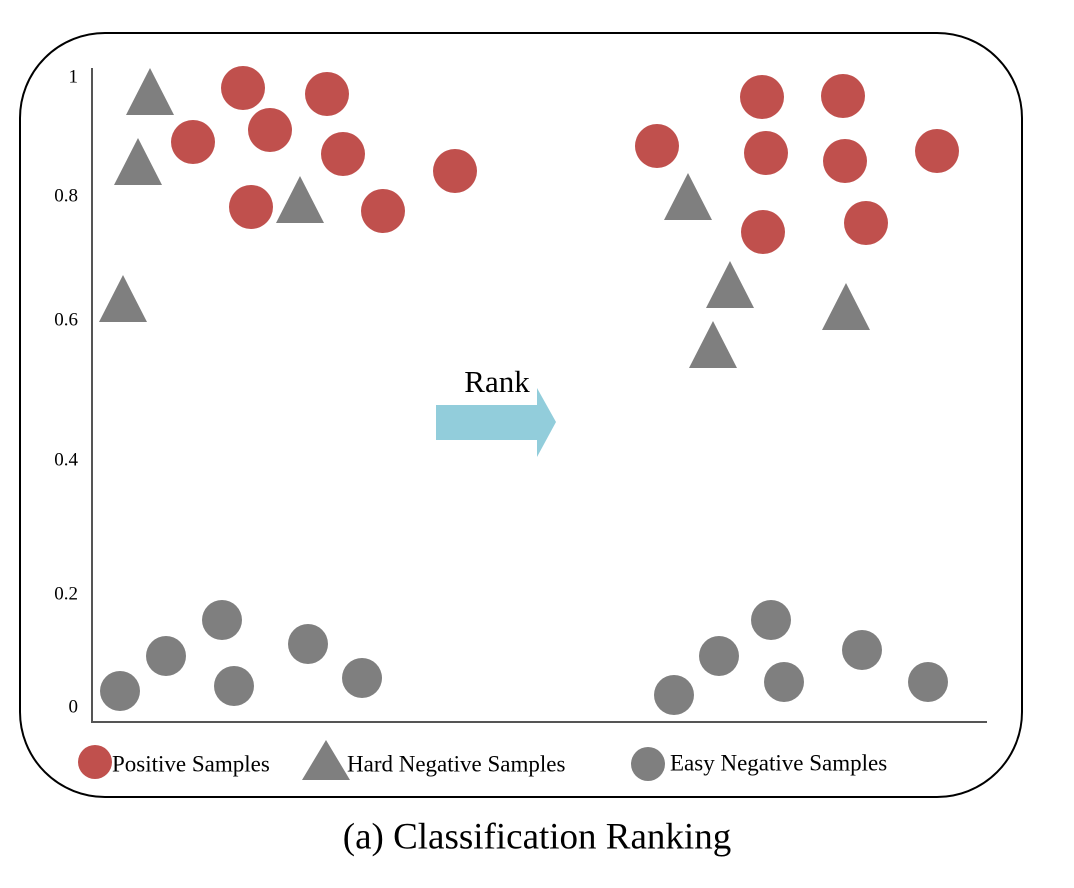  Describe the element at coordinates (66, 195) in the screenshot. I see `y-tick-label: 0.8` at that location.